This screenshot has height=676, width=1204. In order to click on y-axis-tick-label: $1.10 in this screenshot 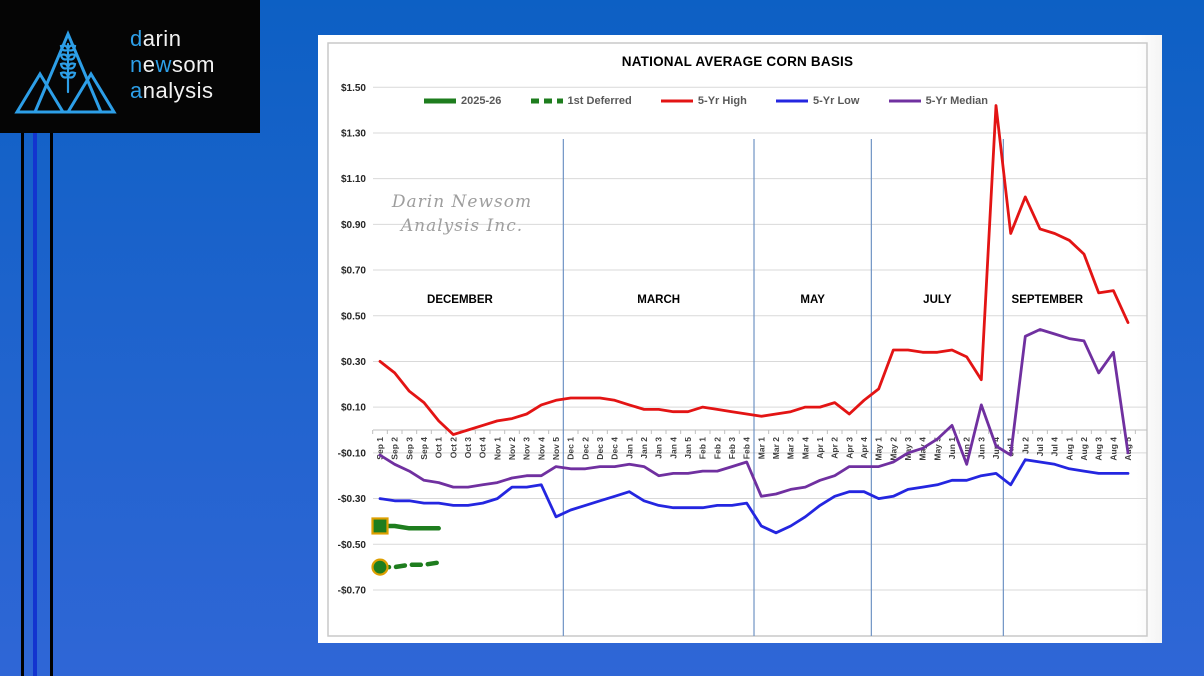, I will do `click(353, 179)`.